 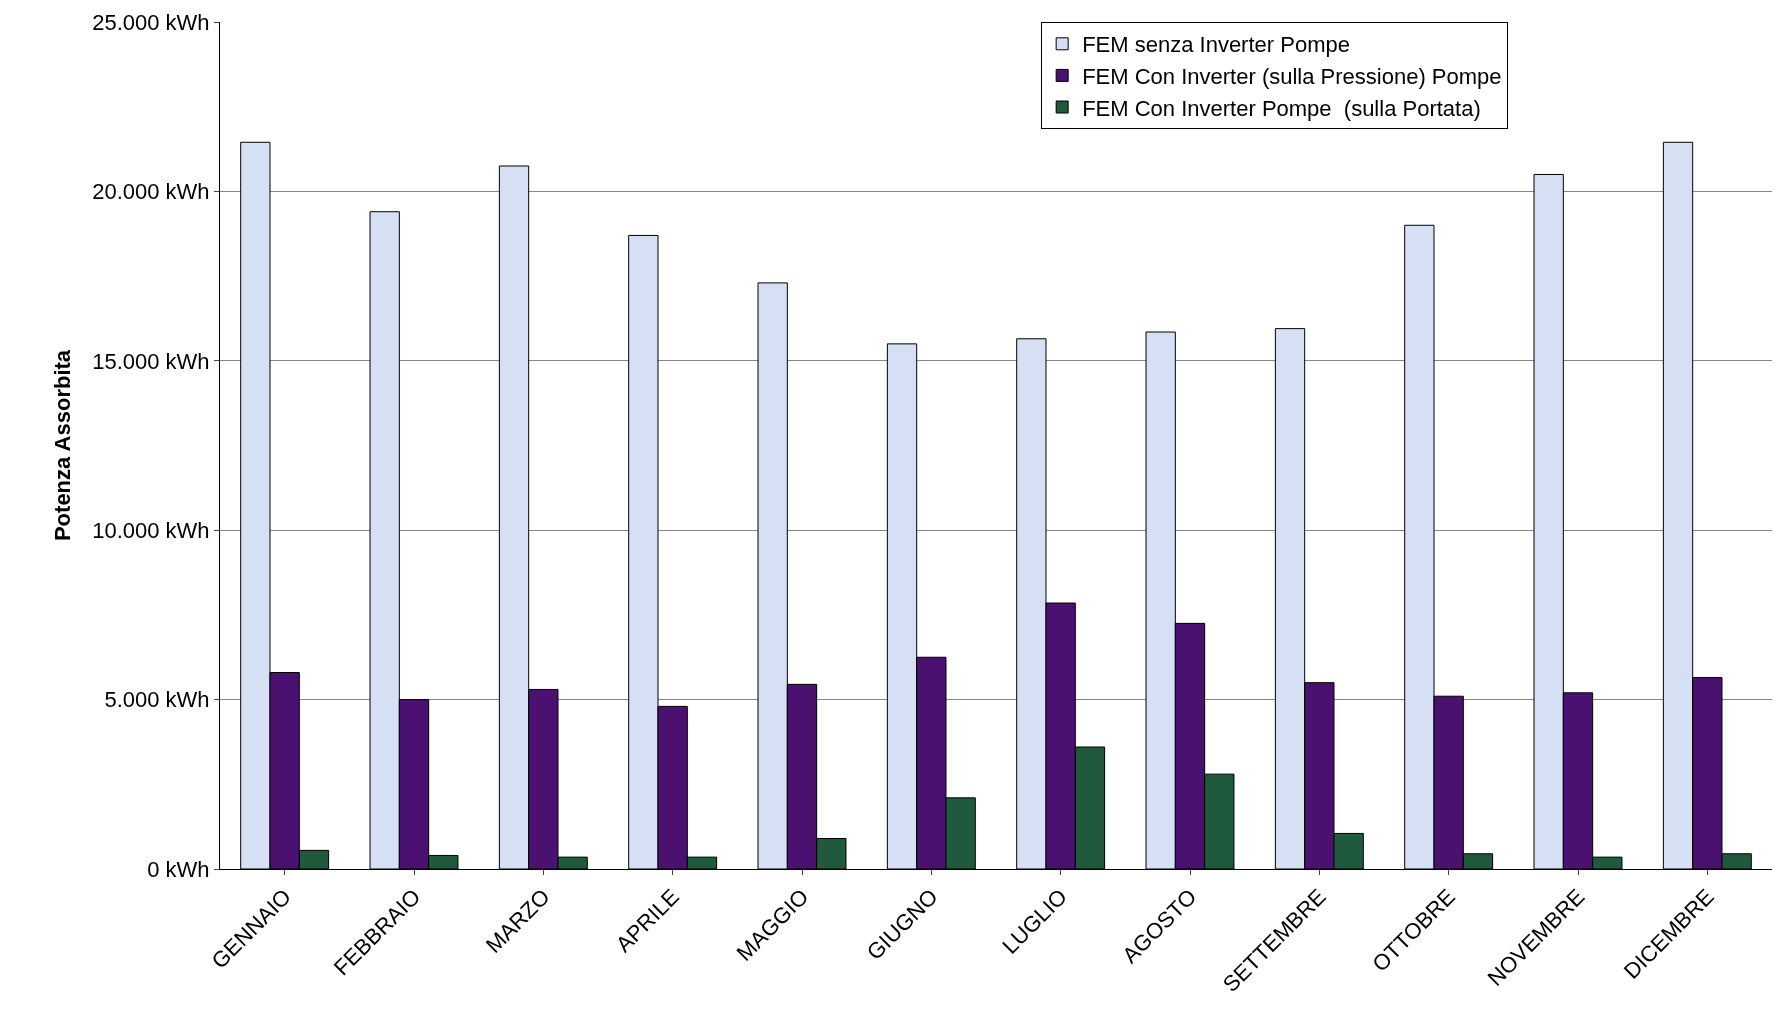 What do you see at coordinates (151, 192) in the screenshot?
I see `y-tick-label: 20.000 kWh` at bounding box center [151, 192].